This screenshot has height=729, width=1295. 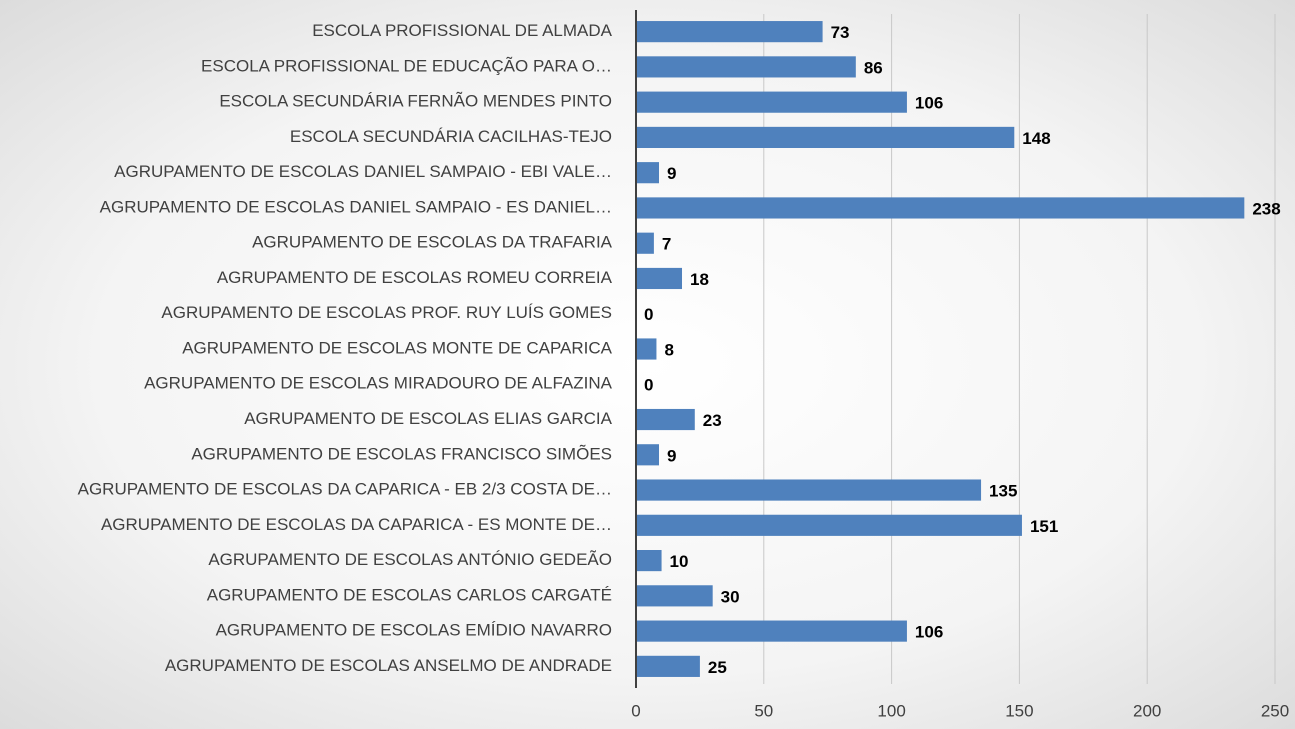 I want to click on data-label: 151, so click(x=1044, y=526).